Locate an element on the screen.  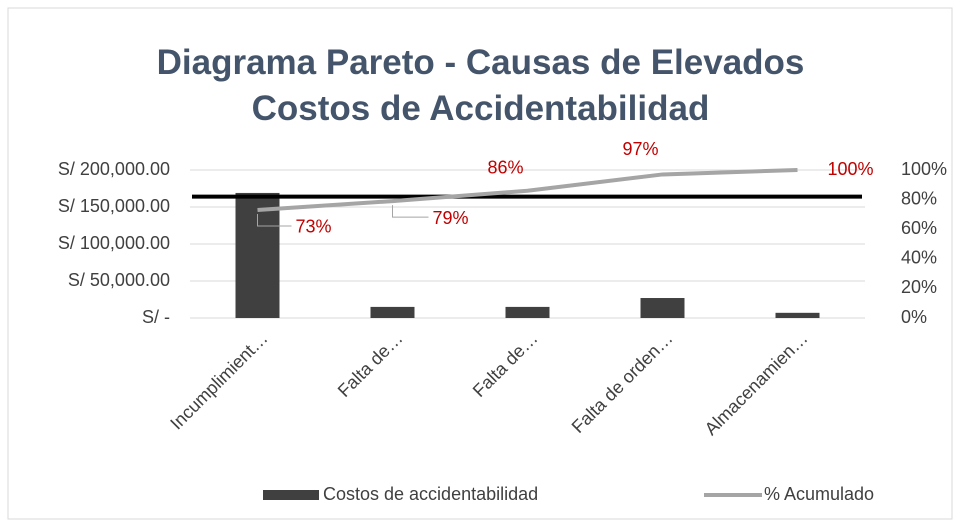
legend-label: % Acumulado is located at coordinates (819, 494).